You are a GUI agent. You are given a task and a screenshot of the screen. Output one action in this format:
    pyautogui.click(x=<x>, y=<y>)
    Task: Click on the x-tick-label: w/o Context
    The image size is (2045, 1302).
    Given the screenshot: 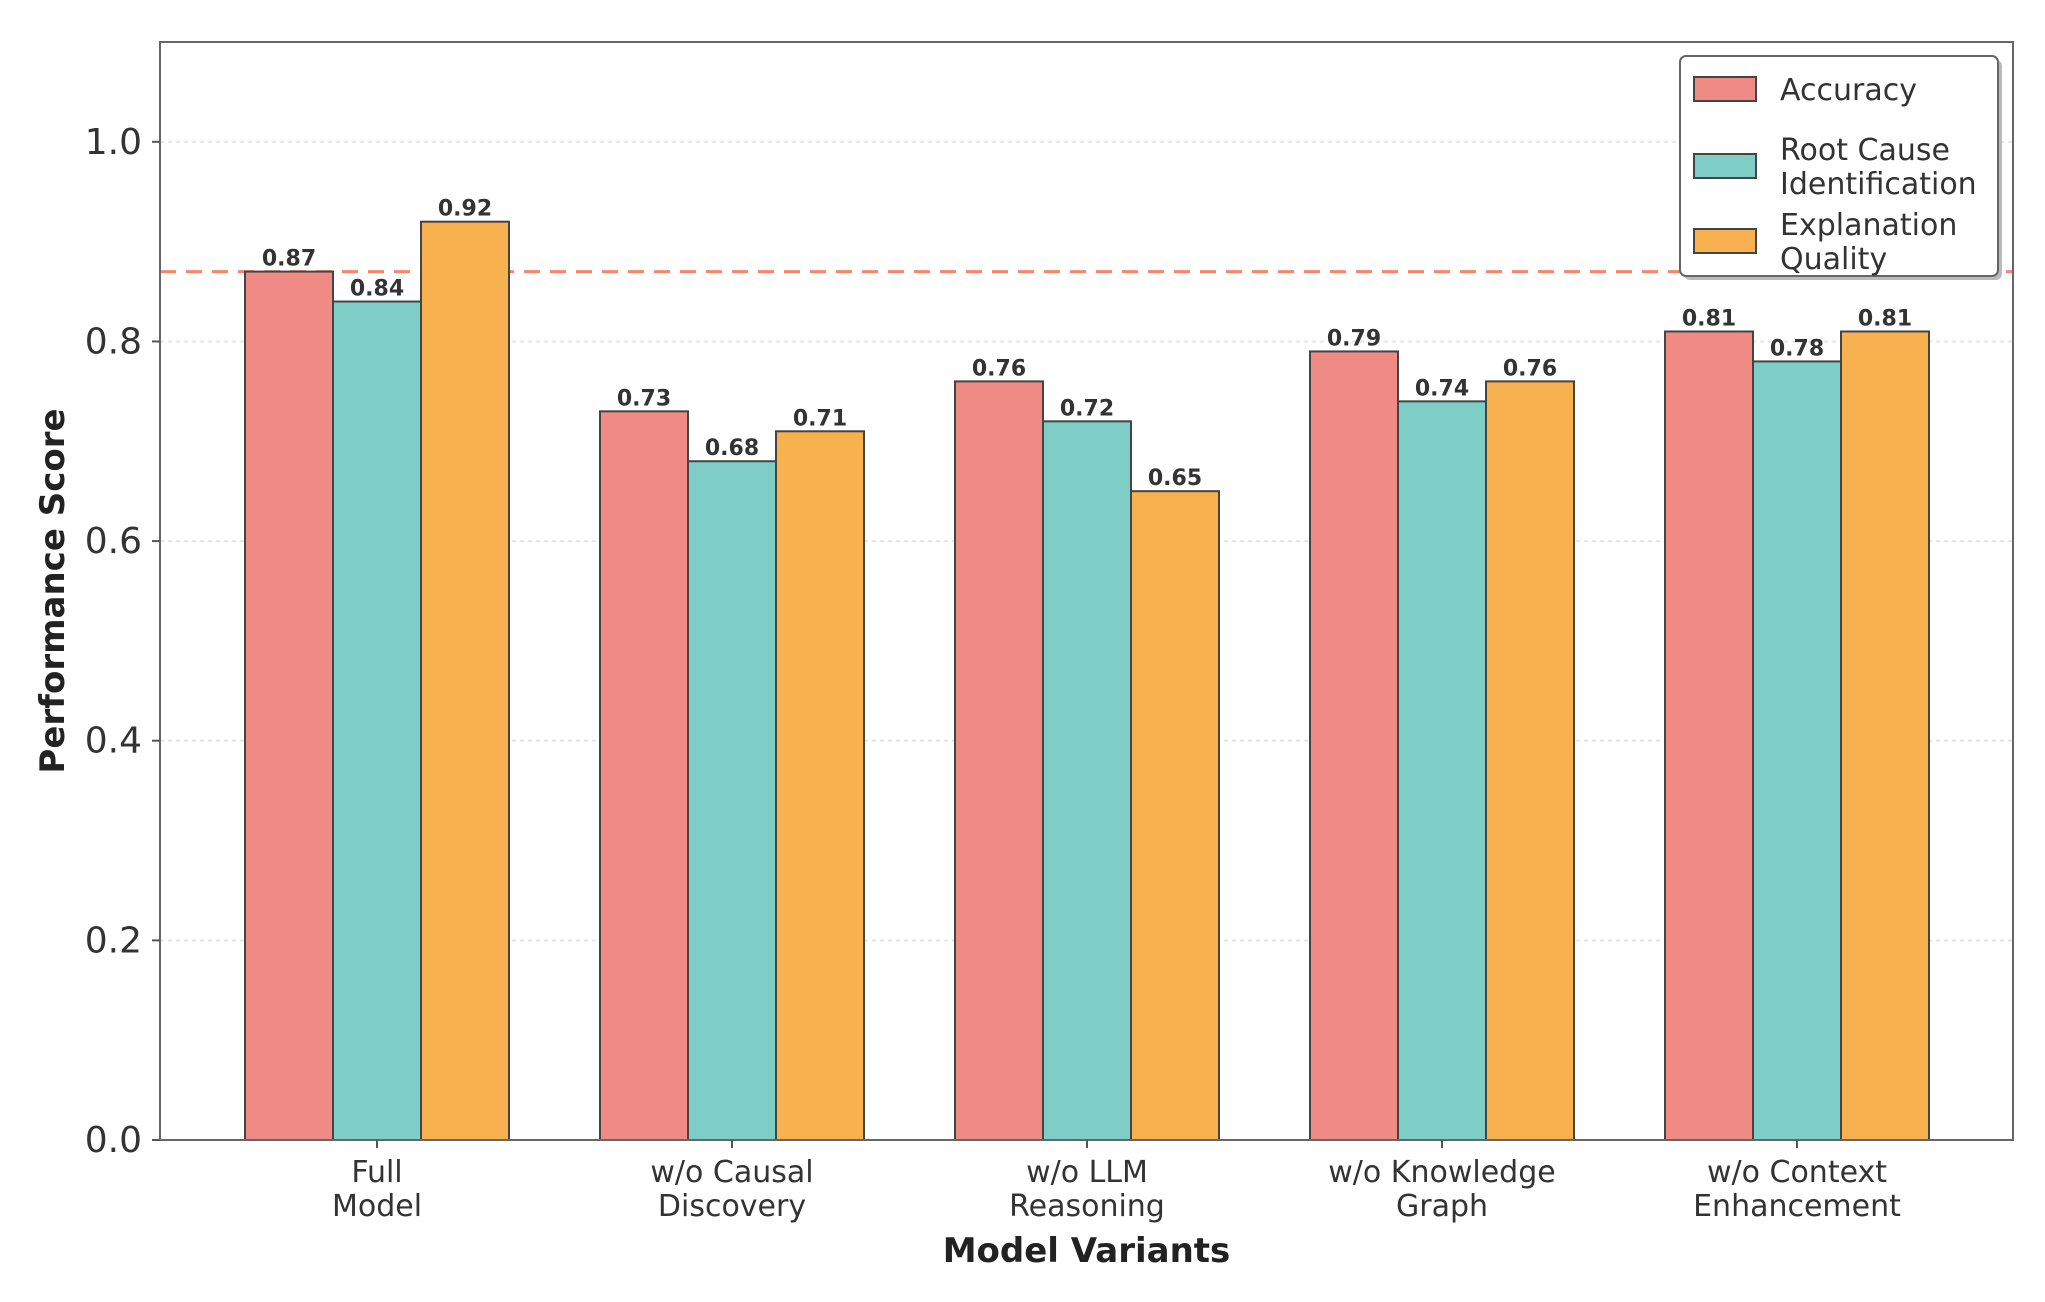 What is the action you would take?
    pyautogui.click(x=1797, y=1172)
    